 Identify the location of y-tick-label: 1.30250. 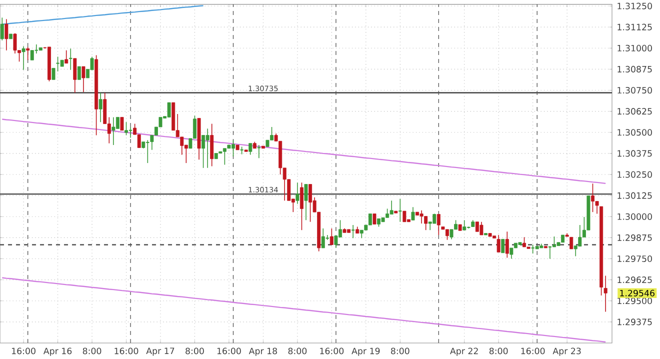
(635, 174).